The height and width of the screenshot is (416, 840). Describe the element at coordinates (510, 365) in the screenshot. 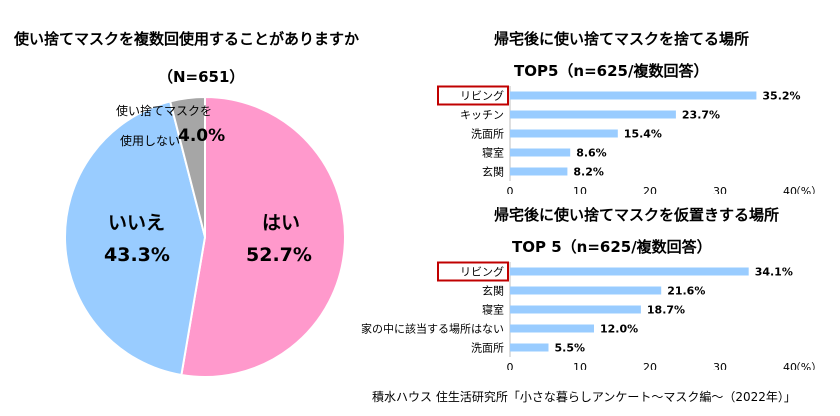

I see `bar2-x-tick: 0` at that location.